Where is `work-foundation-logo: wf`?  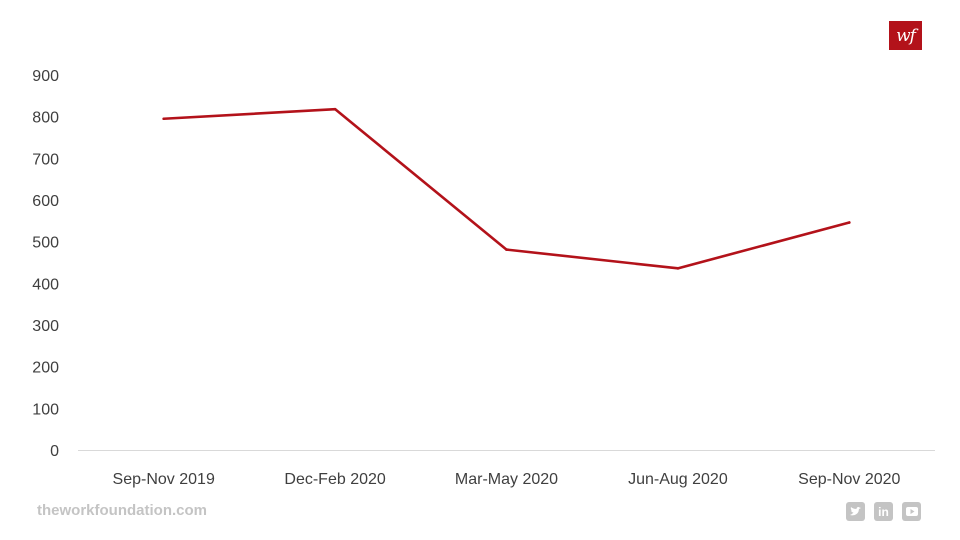 work-foundation-logo: wf is located at coordinates (905, 35).